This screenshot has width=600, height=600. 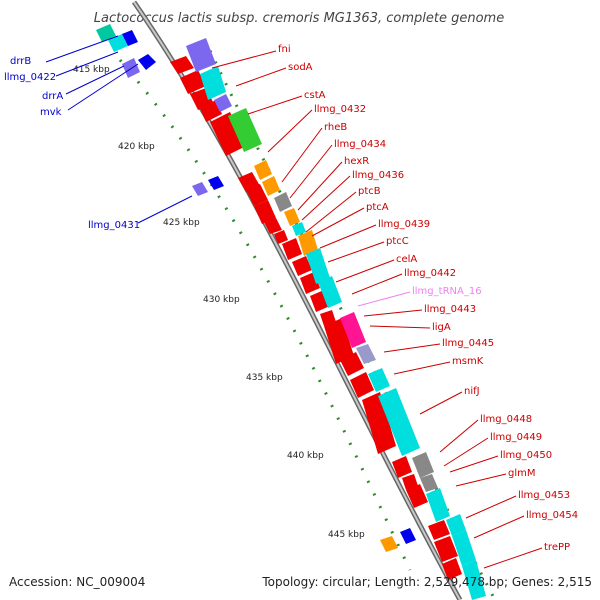 I want to click on gene-label: llmg_0449, so click(x=516, y=437).